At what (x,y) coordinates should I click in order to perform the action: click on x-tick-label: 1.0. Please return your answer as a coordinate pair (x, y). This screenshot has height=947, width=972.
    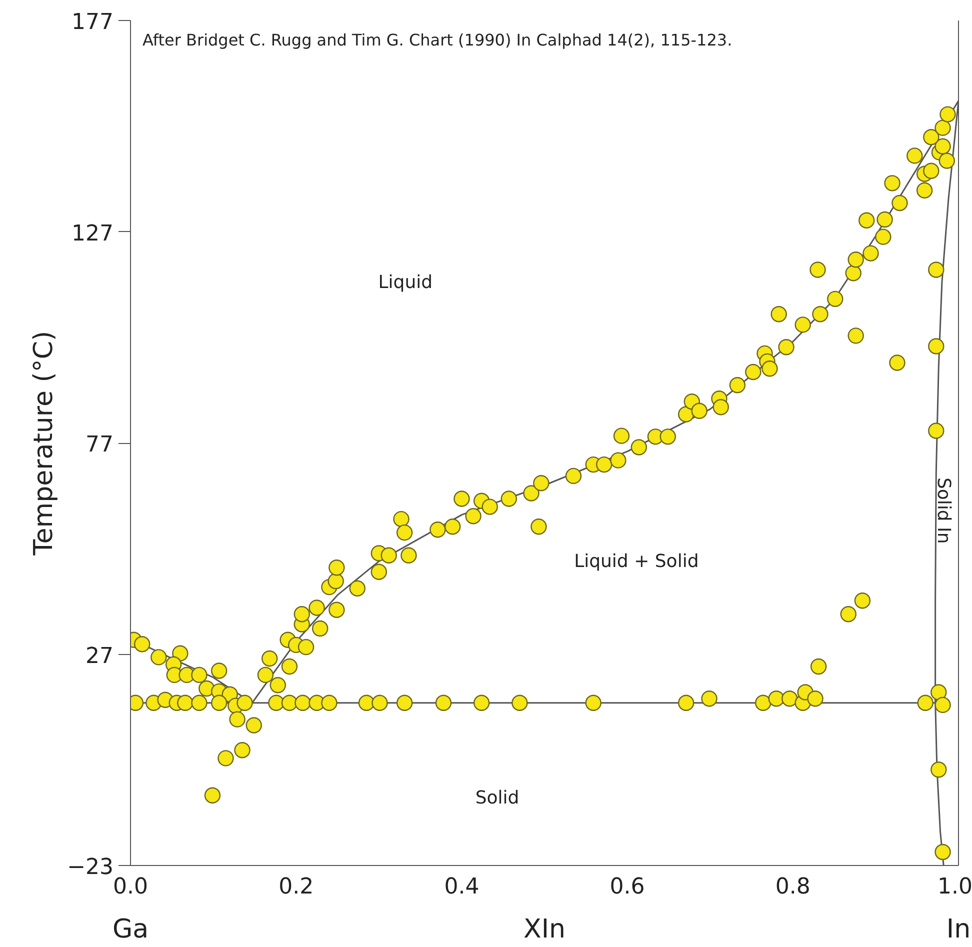
    Looking at the image, I should click on (955, 887).